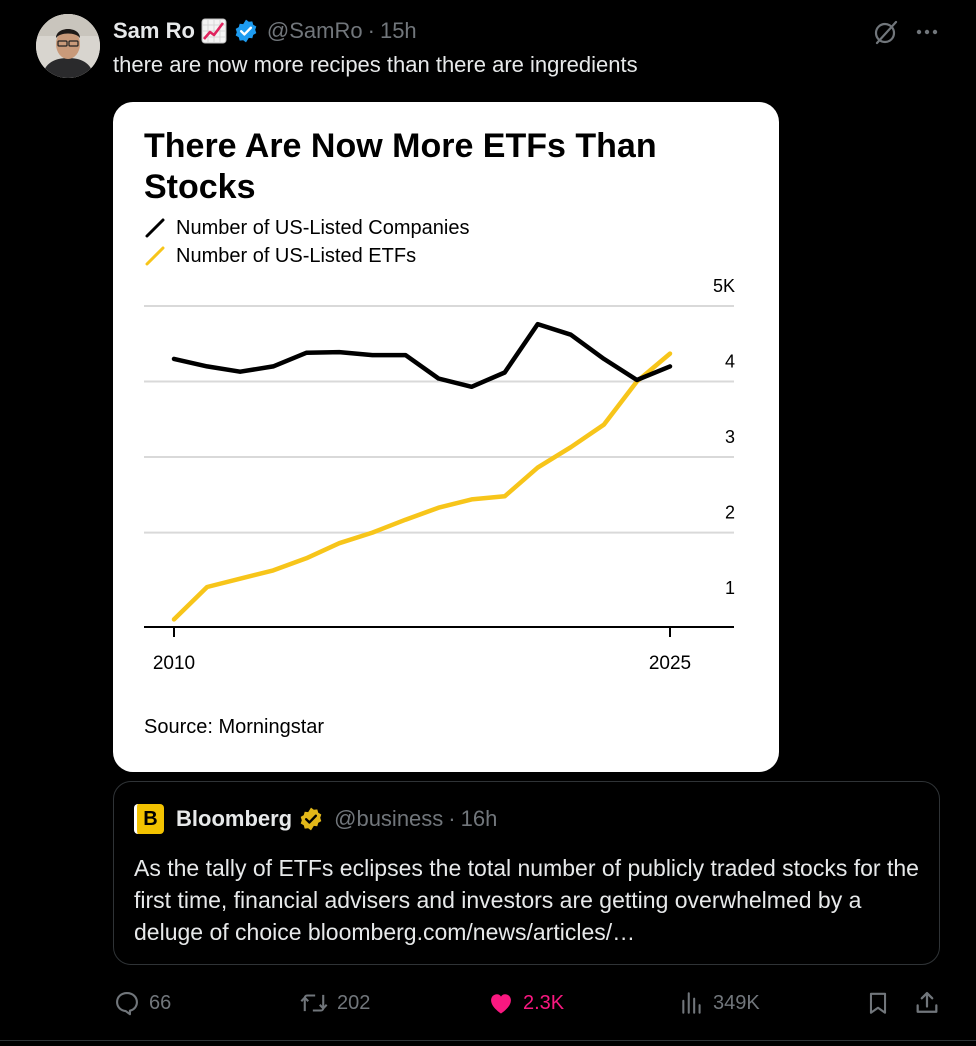 The height and width of the screenshot is (1046, 976). Describe the element at coordinates (234, 727) in the screenshot. I see `chart-source: Source: Morningstar` at that location.